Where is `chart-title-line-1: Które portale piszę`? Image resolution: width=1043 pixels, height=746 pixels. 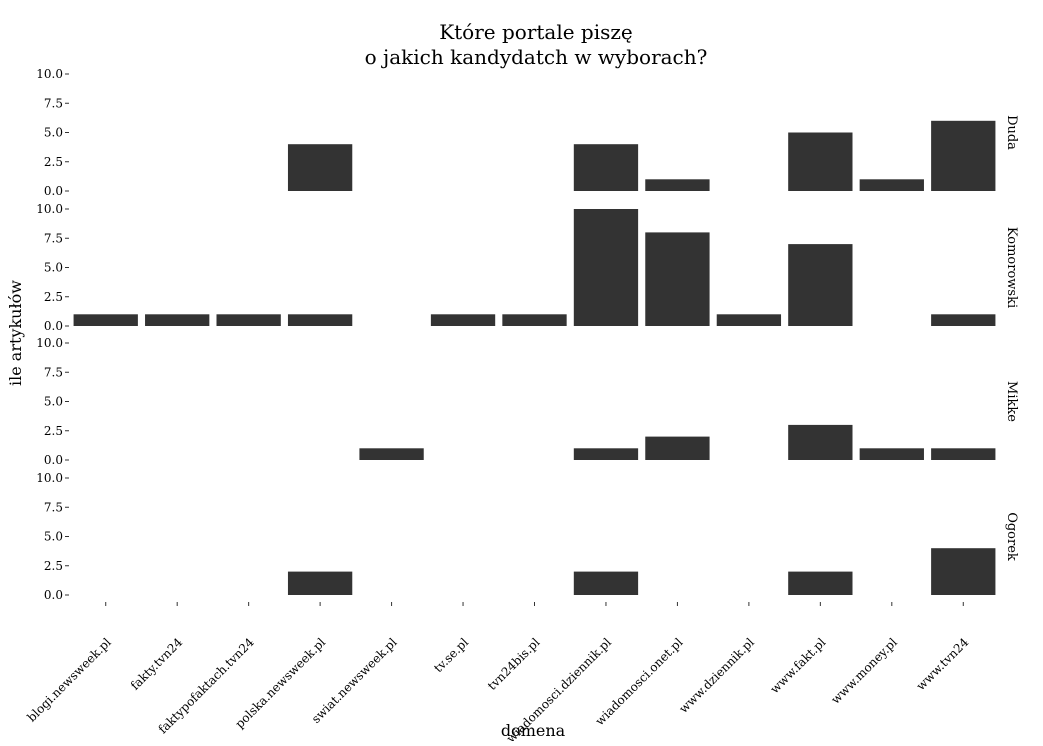 chart-title-line-1: Które portale piszę is located at coordinates (536, 32).